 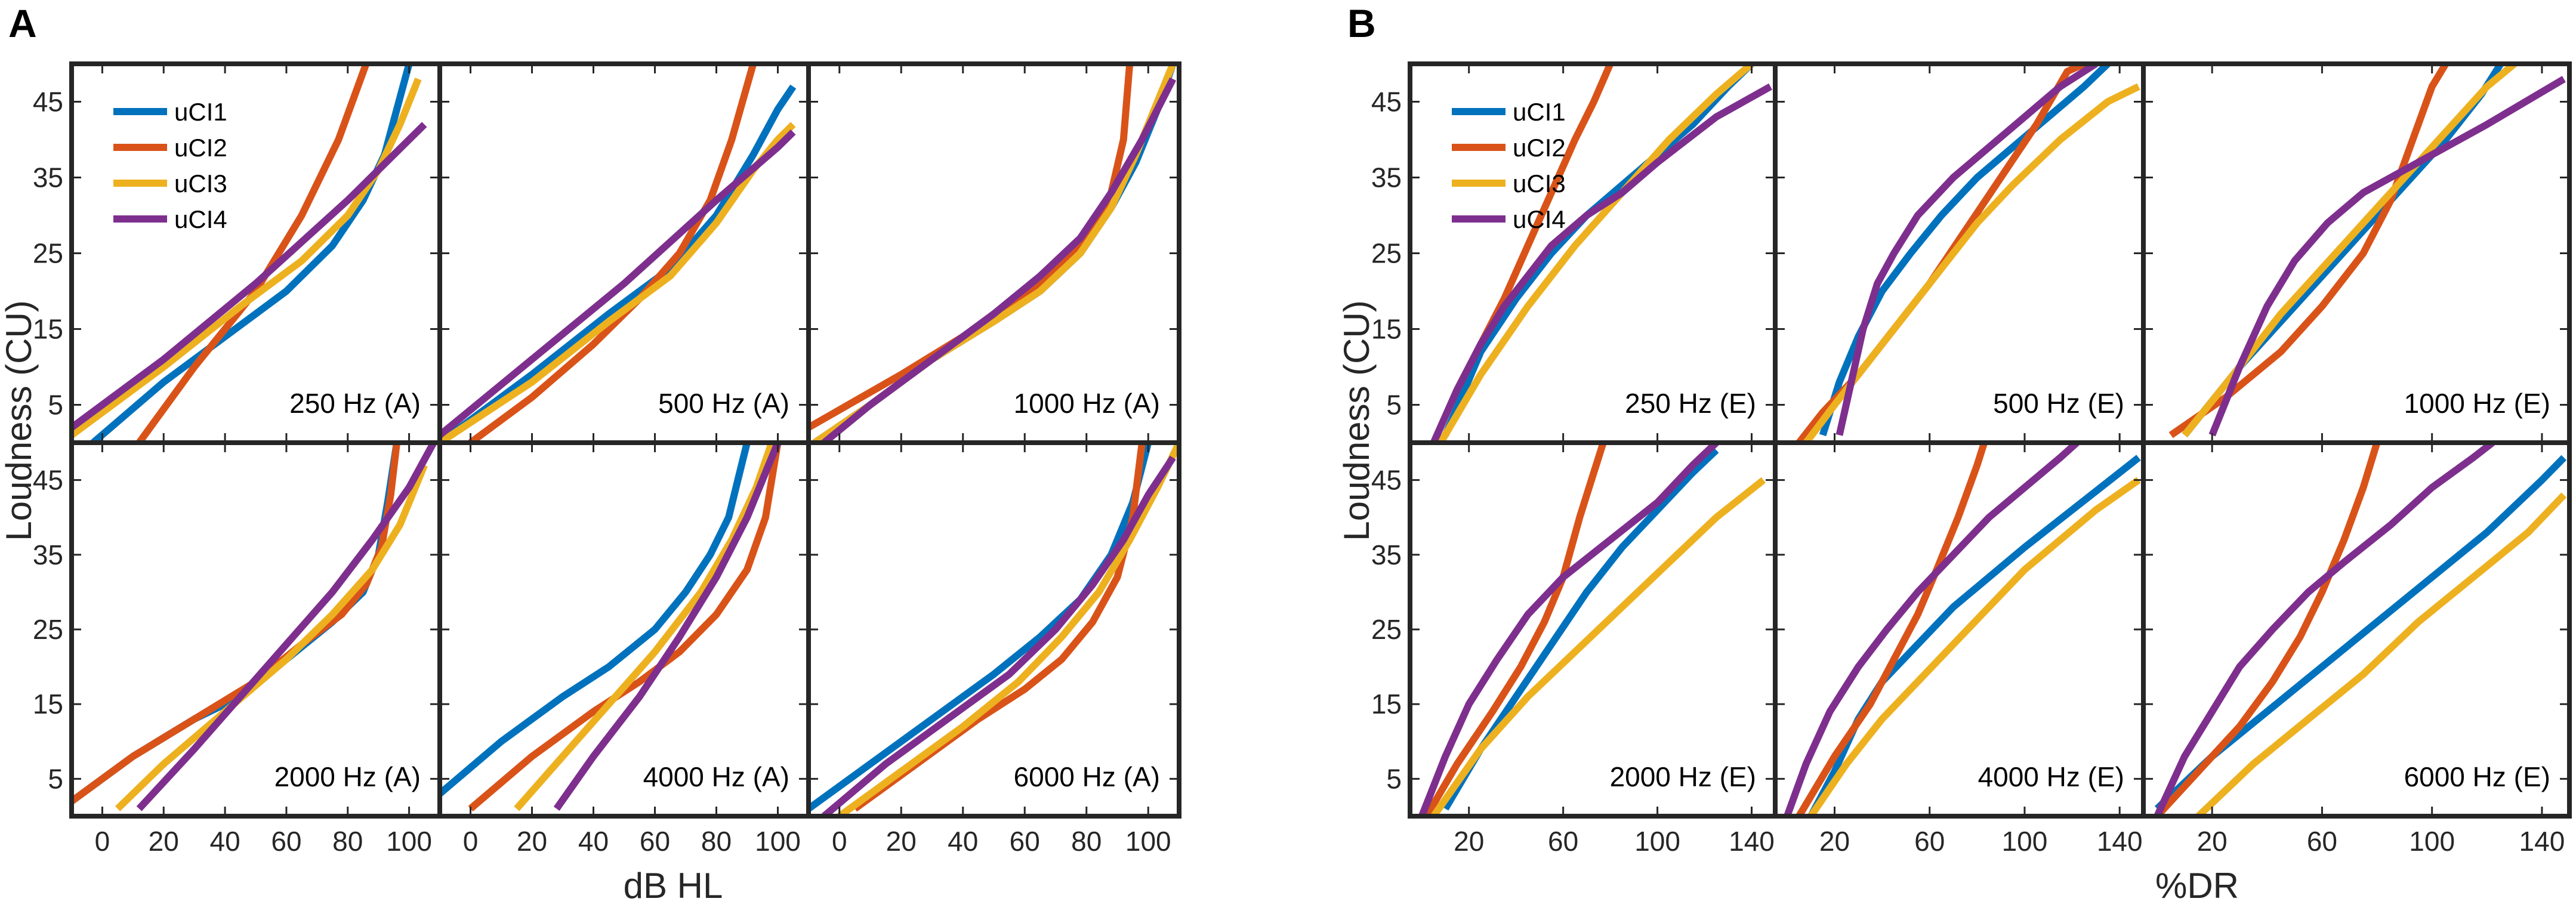 What do you see at coordinates (1539, 112) in the screenshot?
I see `legend-label-uci1: uCI1` at bounding box center [1539, 112].